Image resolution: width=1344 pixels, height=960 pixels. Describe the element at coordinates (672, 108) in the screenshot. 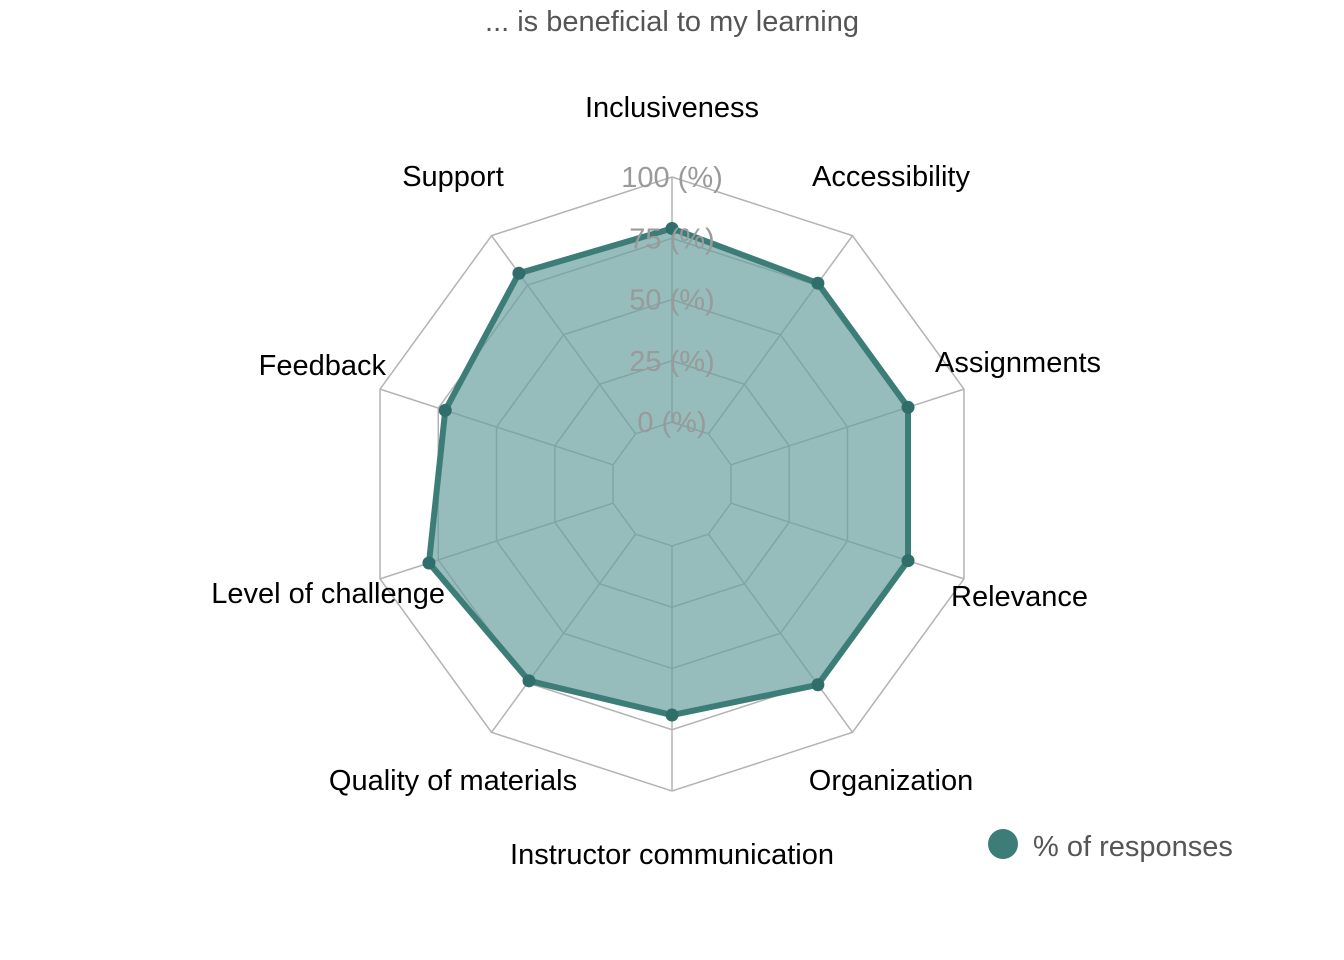

I see `category-label-inclusiveness: Inclusiveness` at that location.